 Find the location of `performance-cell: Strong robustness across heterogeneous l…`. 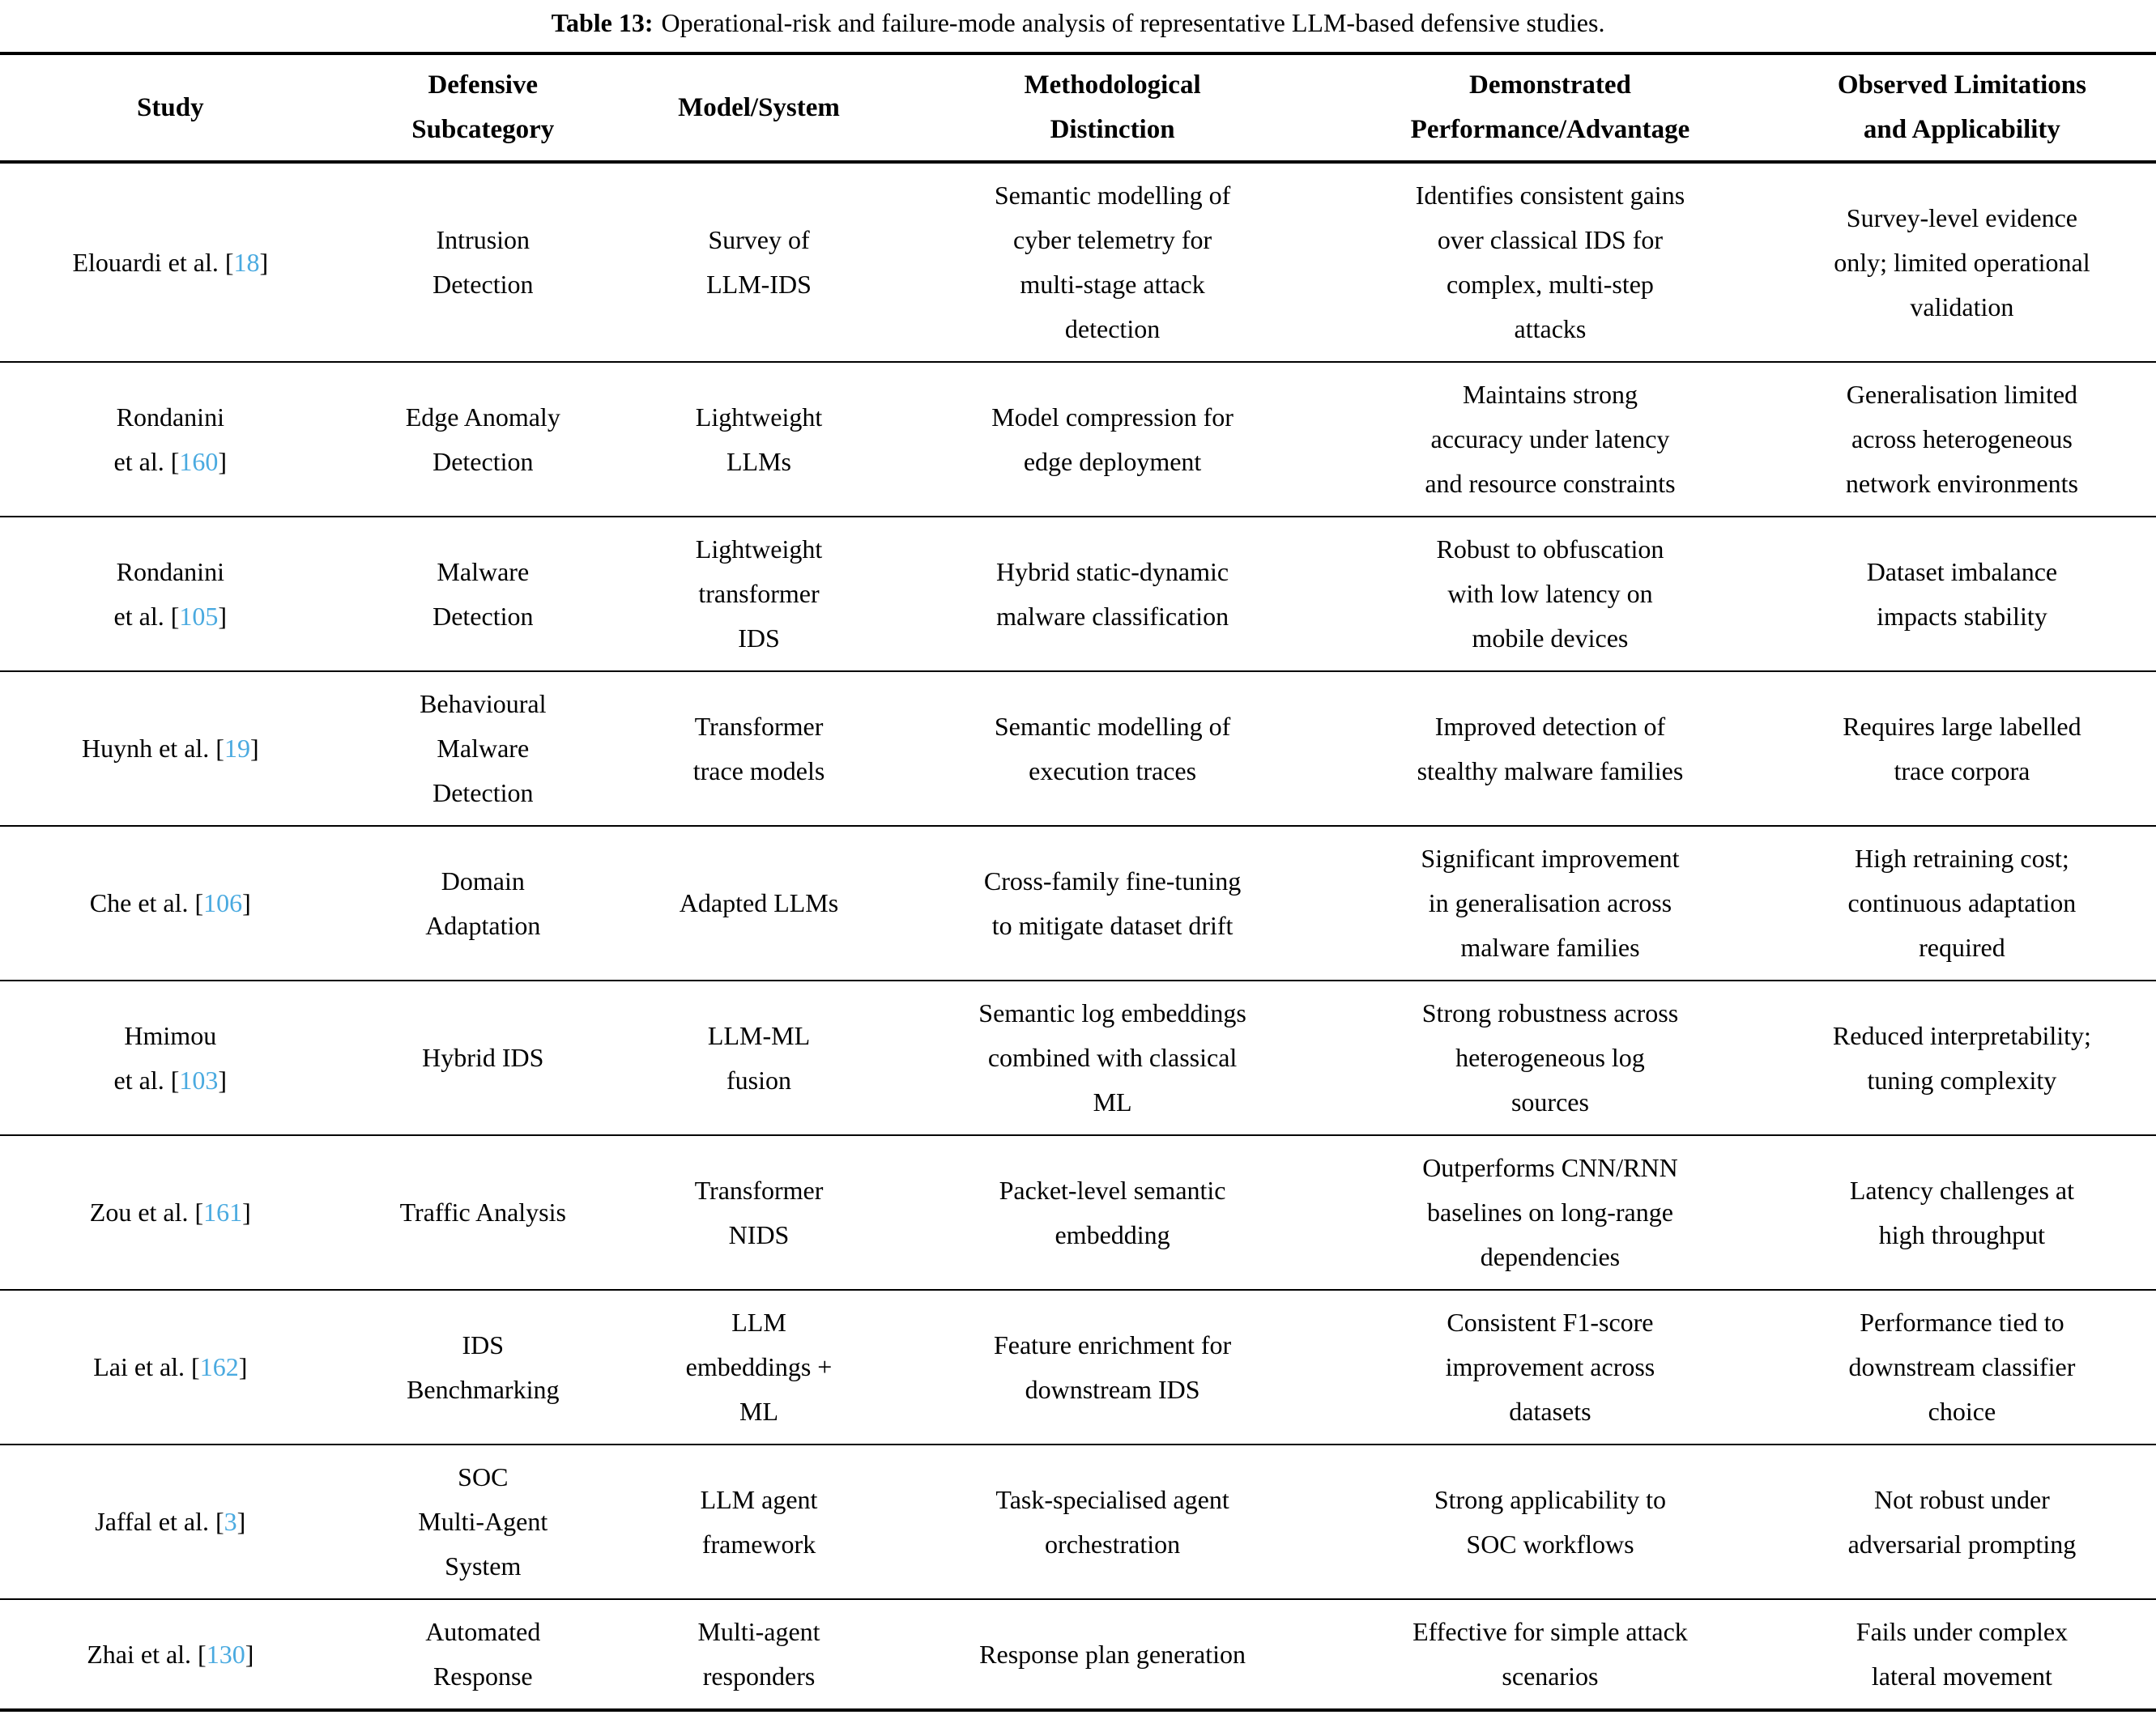

performance-cell: Strong robustness across heterogeneous l… is located at coordinates (1550, 1057).